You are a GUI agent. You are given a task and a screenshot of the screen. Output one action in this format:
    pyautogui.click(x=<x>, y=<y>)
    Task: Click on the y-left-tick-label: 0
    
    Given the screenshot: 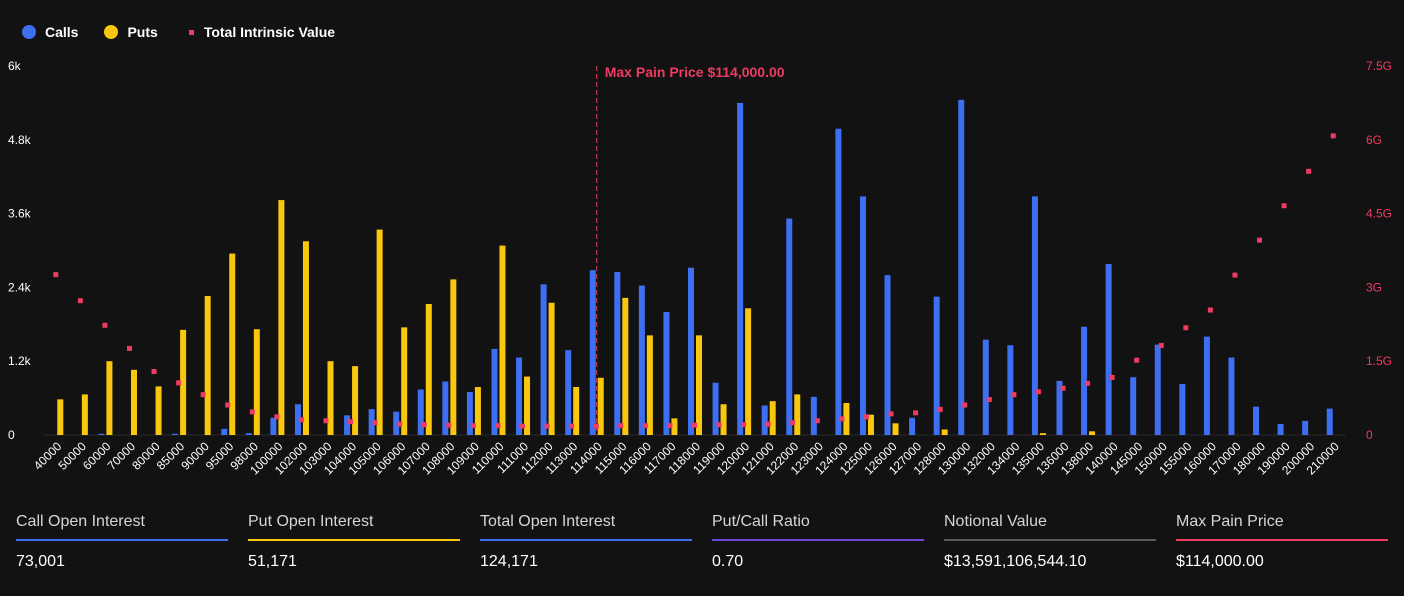 What is the action you would take?
    pyautogui.click(x=11, y=435)
    